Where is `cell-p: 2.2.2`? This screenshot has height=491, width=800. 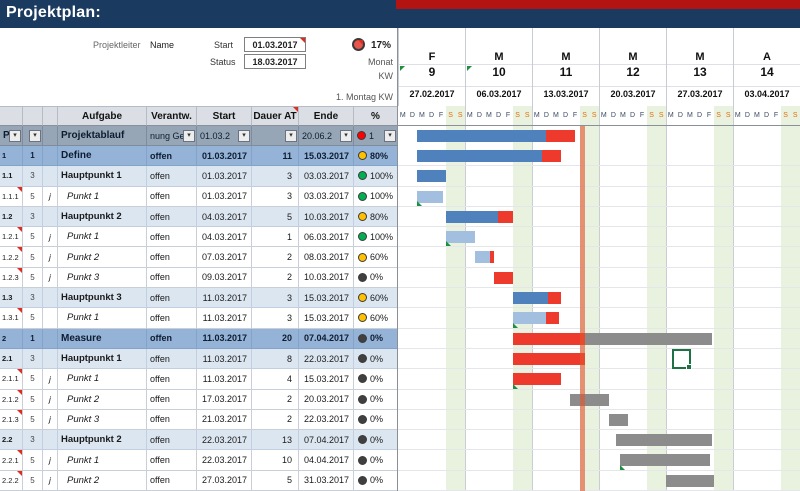
cell-p: 2.2.2 is located at coordinates (11, 480).